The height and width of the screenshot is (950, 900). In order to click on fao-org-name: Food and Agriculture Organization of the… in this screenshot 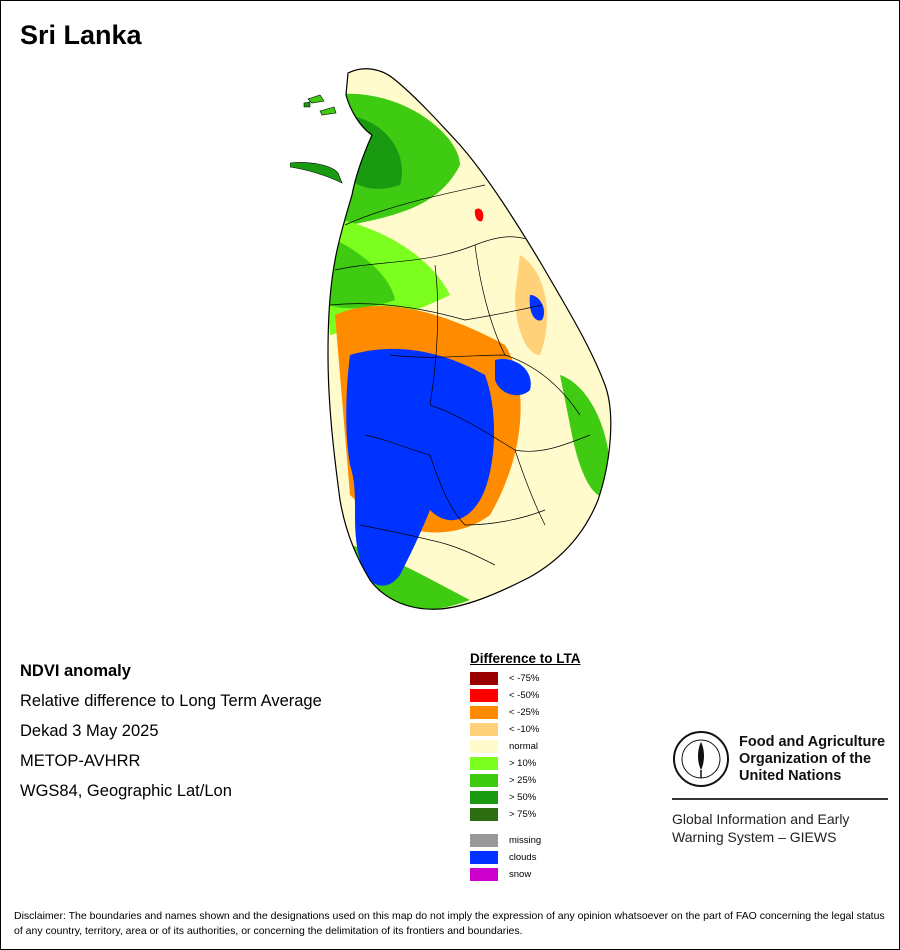, I will do `click(812, 759)`.